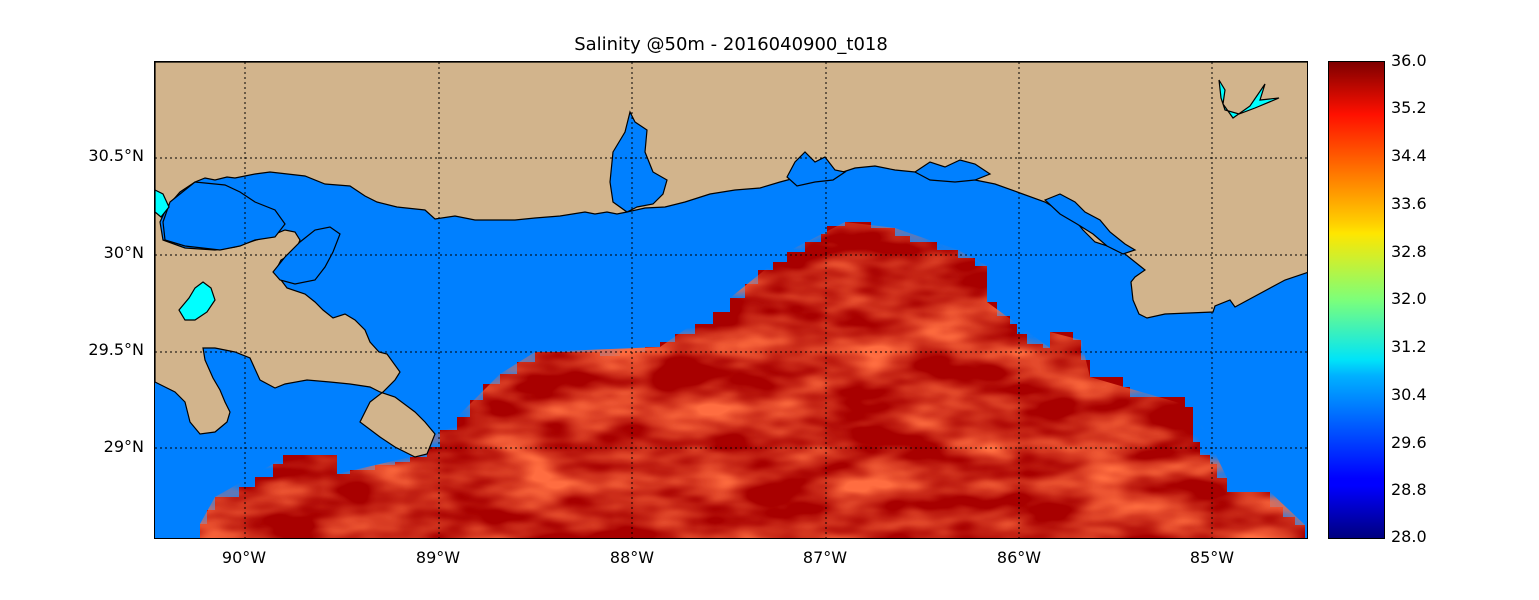 This screenshot has width=1539, height=600. Describe the element at coordinates (162, 203) in the screenshot. I see `lake-cyan-west` at that location.